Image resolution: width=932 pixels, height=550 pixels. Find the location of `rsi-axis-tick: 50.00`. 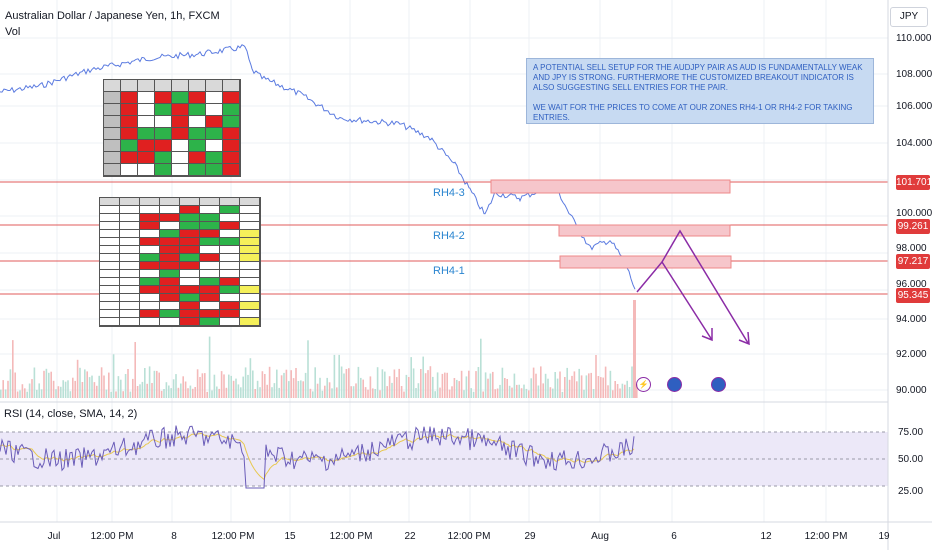

rsi-axis-tick: 50.00 is located at coordinates (910, 459).